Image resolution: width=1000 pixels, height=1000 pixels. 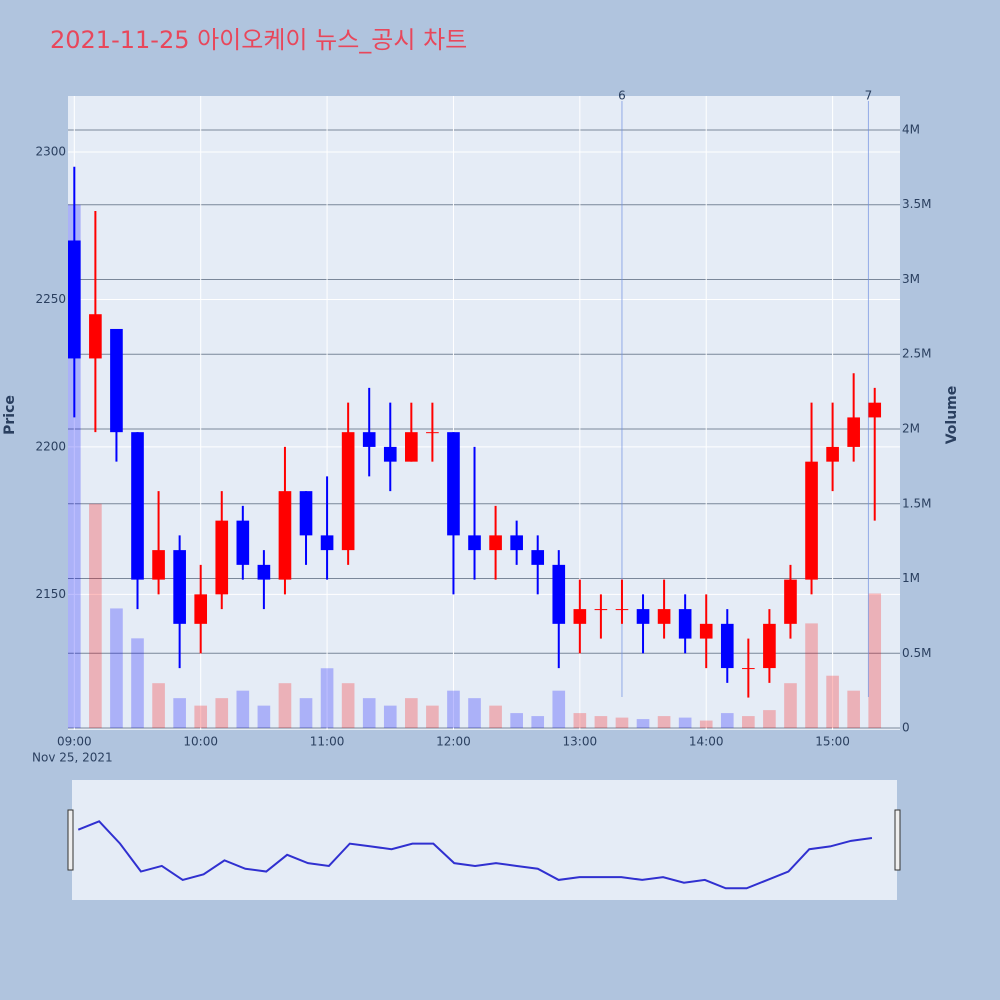 What do you see at coordinates (74, 742) in the screenshot?
I see `x-tick-label: 09:00` at bounding box center [74, 742].